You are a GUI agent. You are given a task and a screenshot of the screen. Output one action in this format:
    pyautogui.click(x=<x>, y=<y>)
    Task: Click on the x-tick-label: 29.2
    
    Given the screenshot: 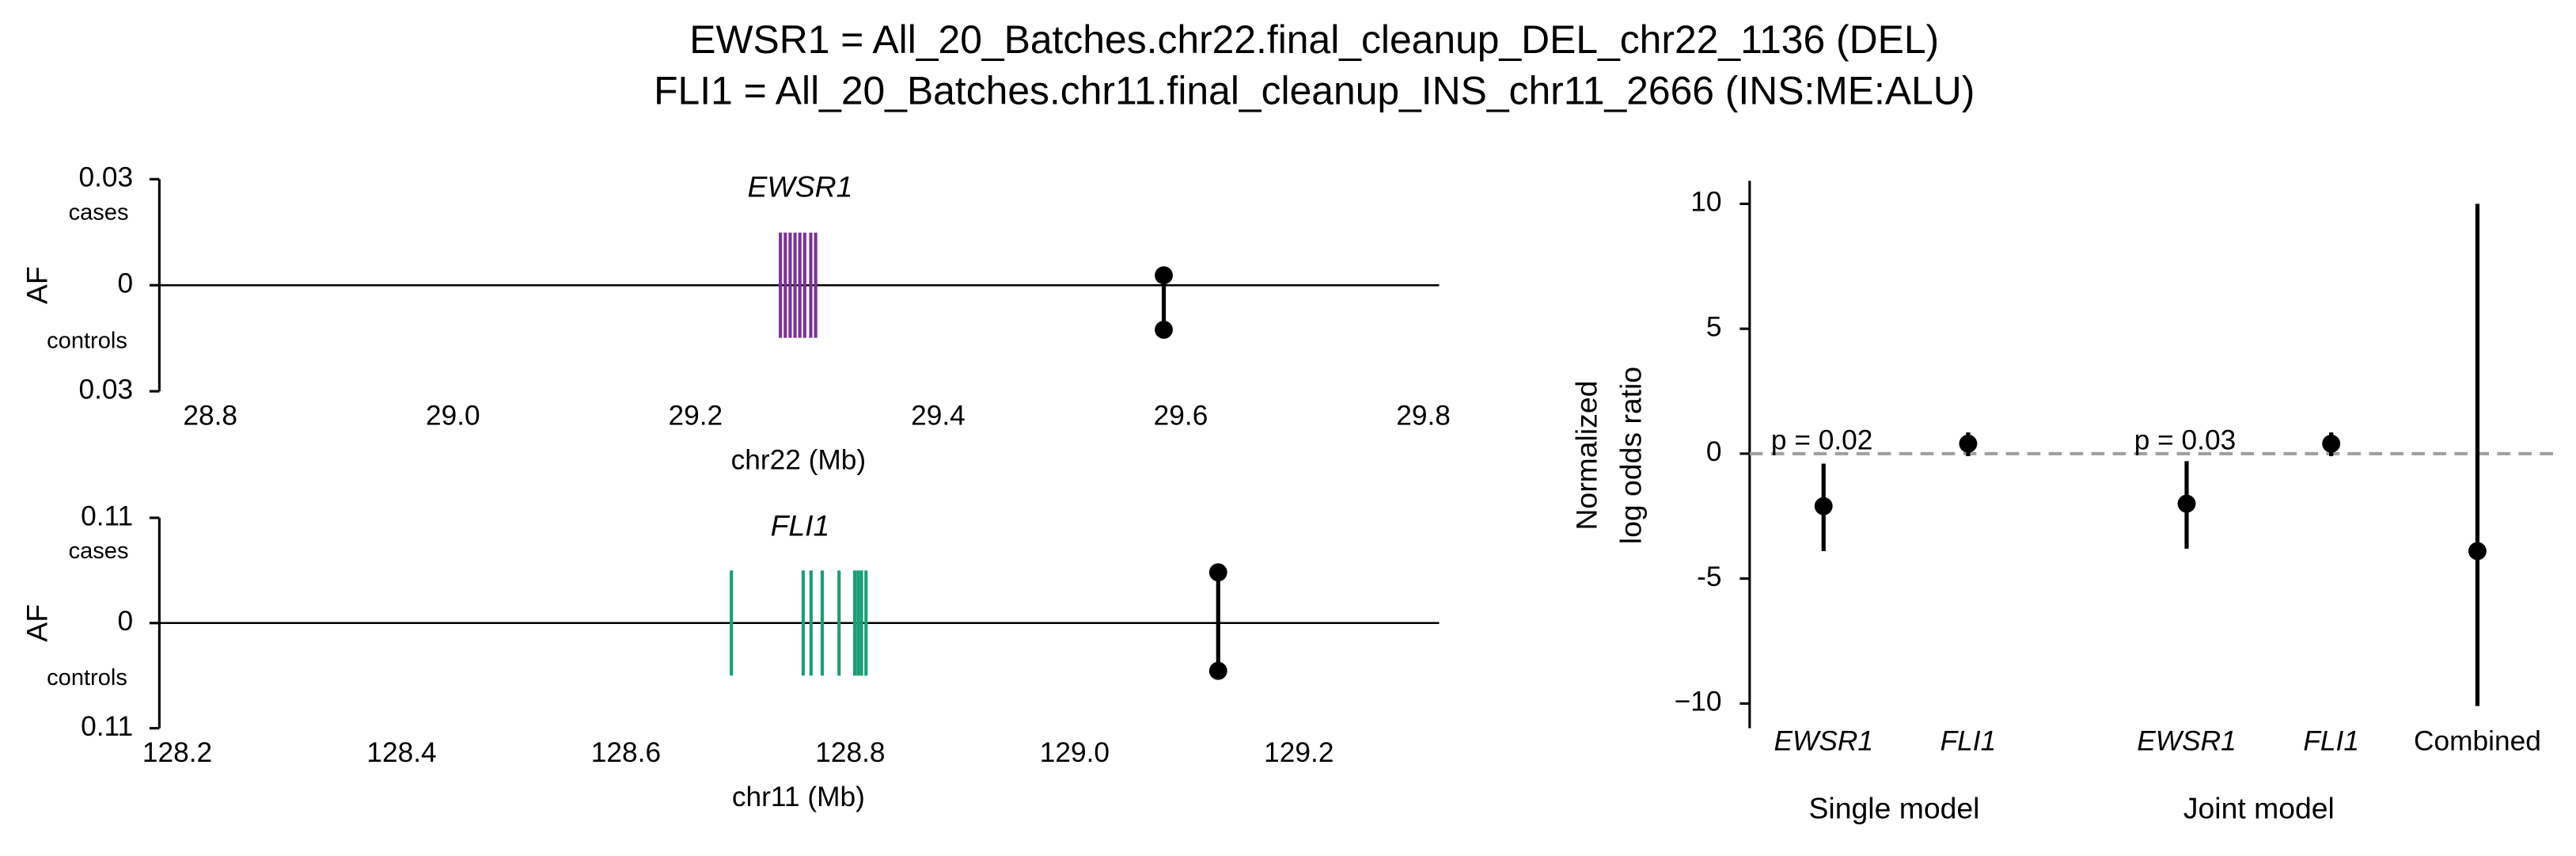 What is the action you would take?
    pyautogui.click(x=696, y=416)
    